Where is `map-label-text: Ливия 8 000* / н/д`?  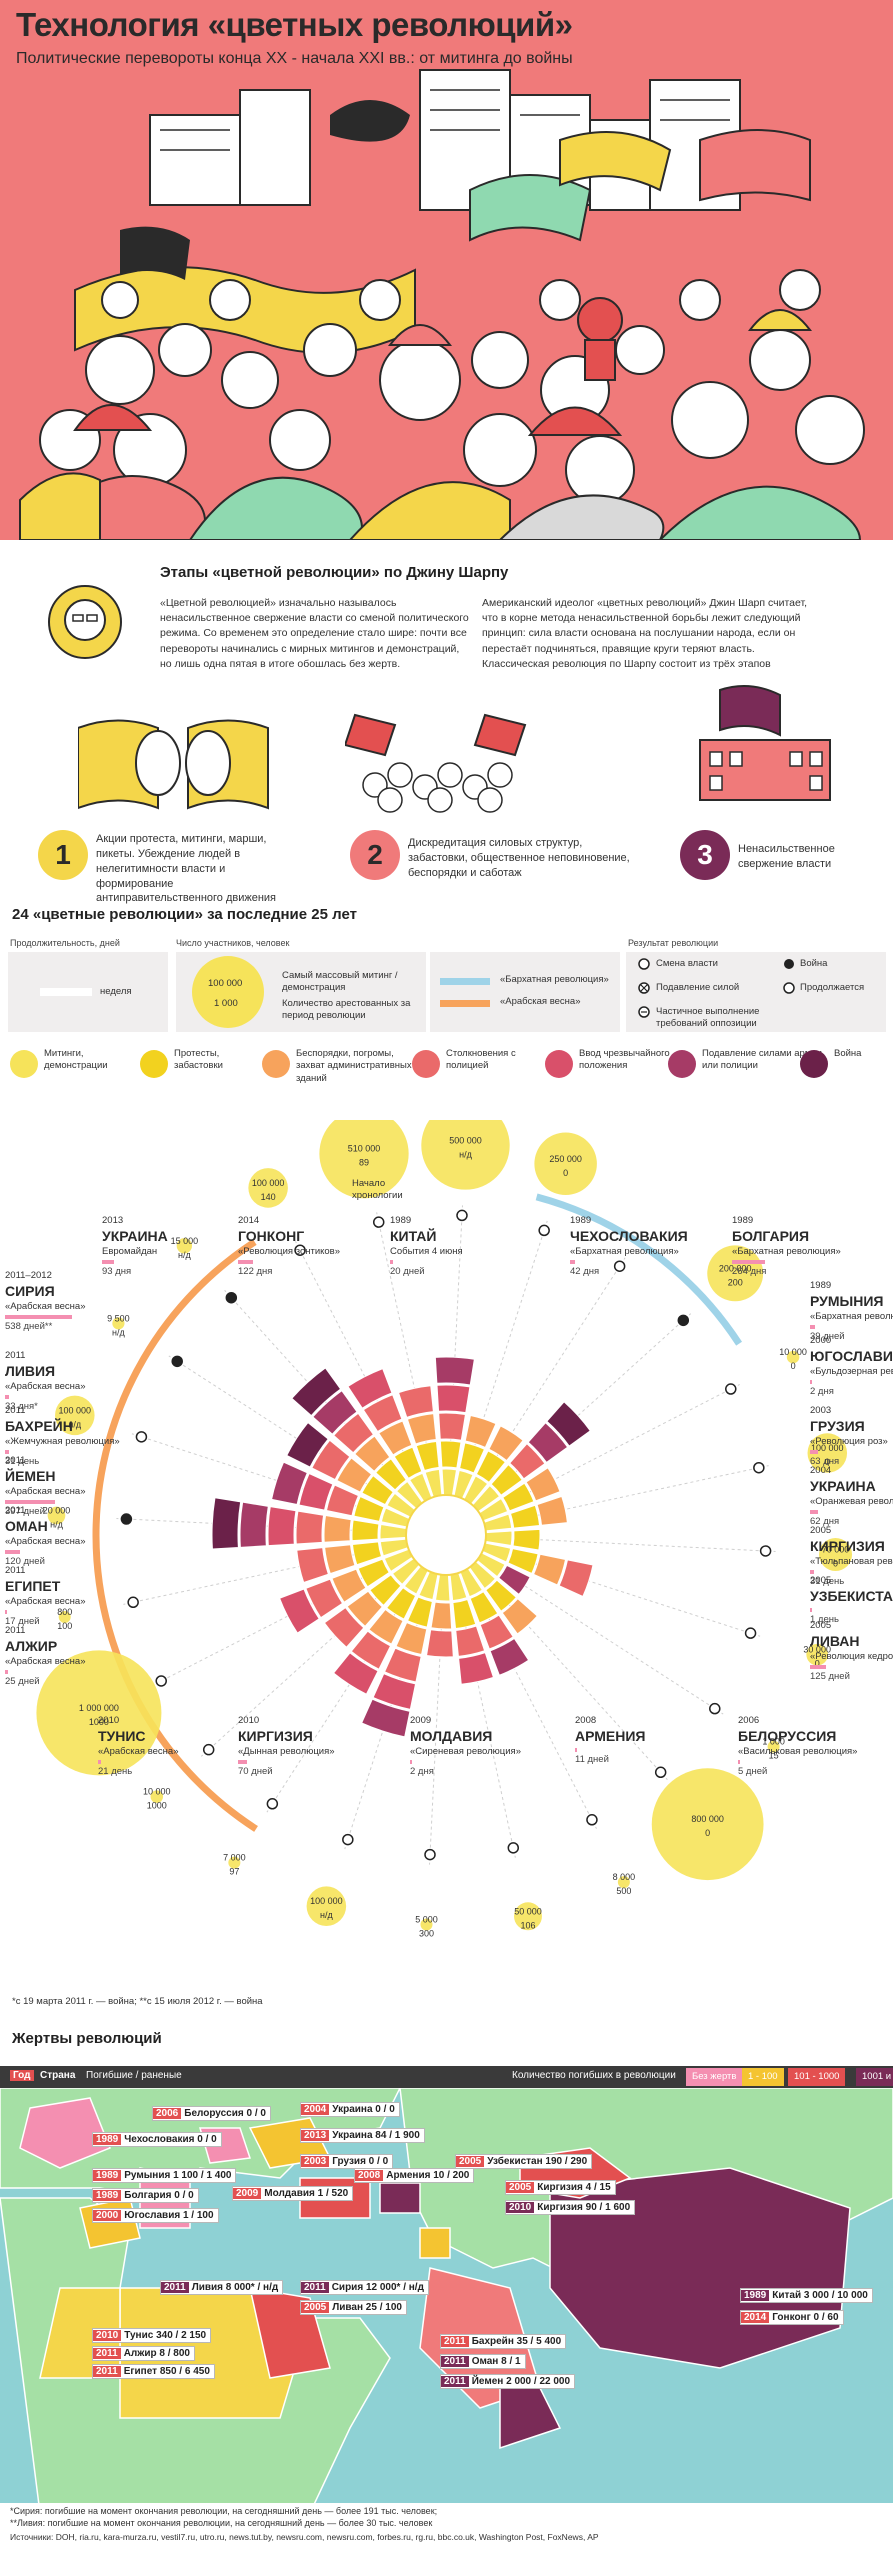 map-label-text: Ливия 8 000* / н/д is located at coordinates (235, 2287).